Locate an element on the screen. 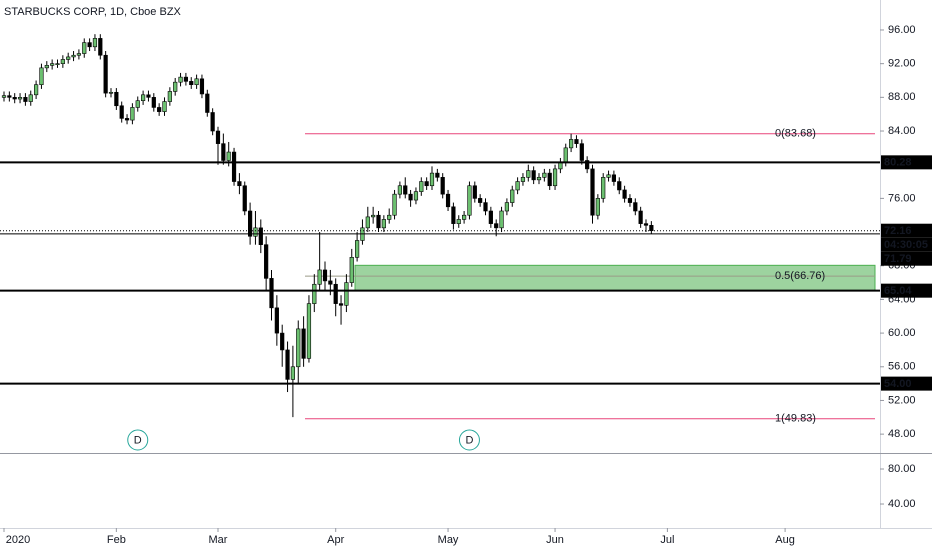  y-tick-label: 96.00 is located at coordinates (902, 30).